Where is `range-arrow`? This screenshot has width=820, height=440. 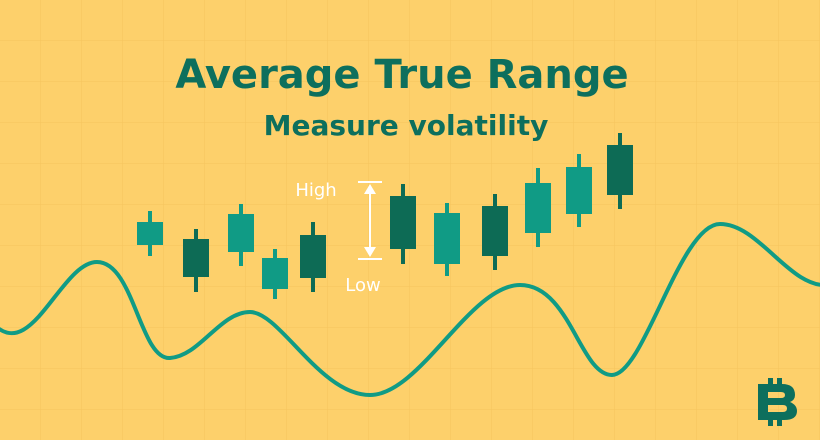
range-arrow is located at coordinates (370, 220).